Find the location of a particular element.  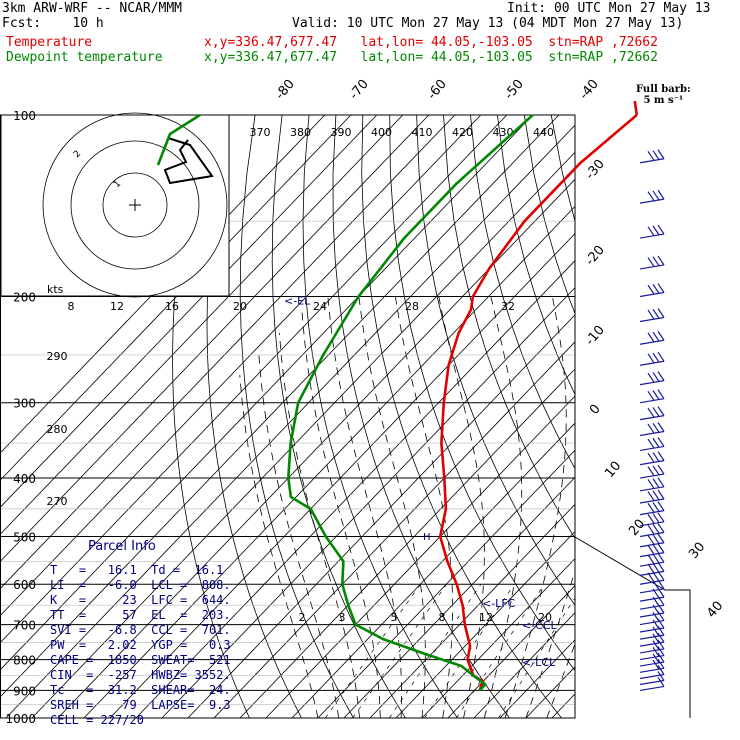

pressure-tick-label: 100 is located at coordinates (24, 116).